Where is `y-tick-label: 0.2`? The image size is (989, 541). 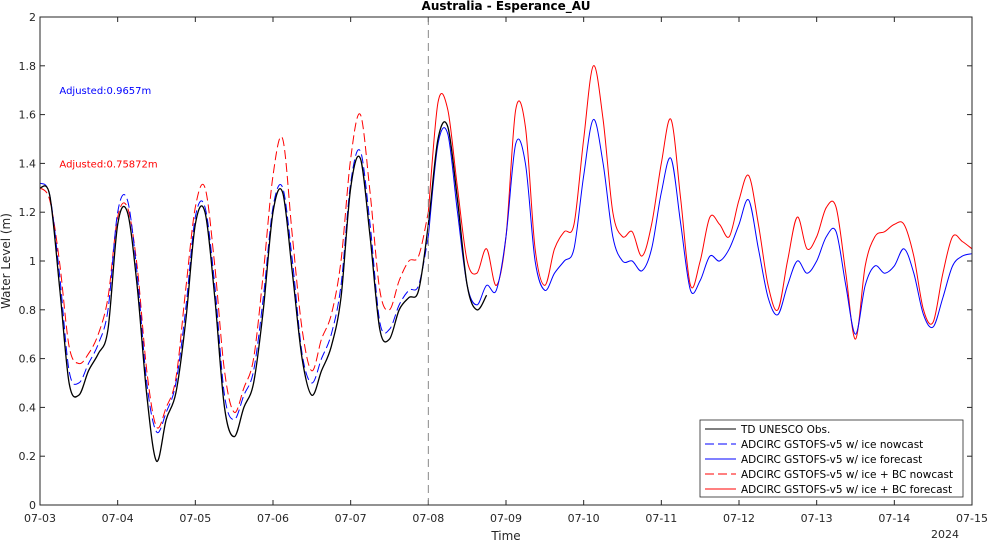
y-tick-label: 0.2 is located at coordinates (28, 456).